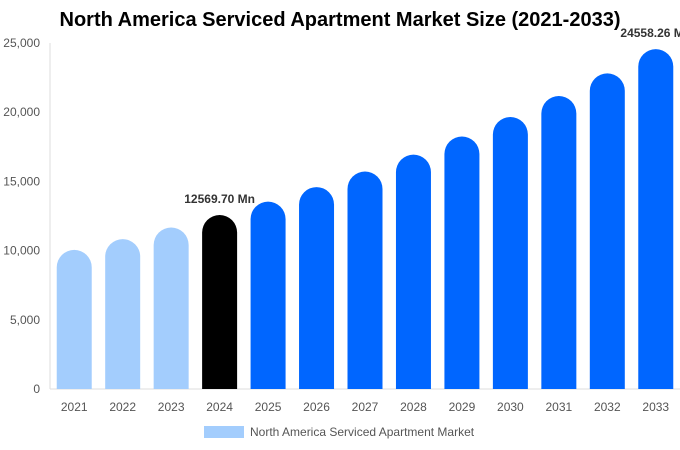 The height and width of the screenshot is (450, 680). What do you see at coordinates (413, 271) in the screenshot?
I see `bar-2028` at bounding box center [413, 271].